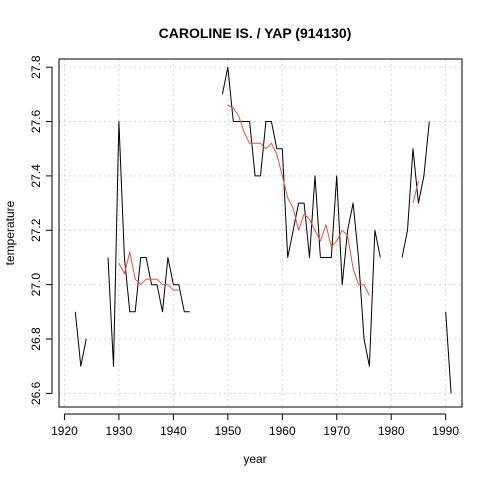 The height and width of the screenshot is (480, 480). I want to click on x-axis-label: year, so click(254, 459).